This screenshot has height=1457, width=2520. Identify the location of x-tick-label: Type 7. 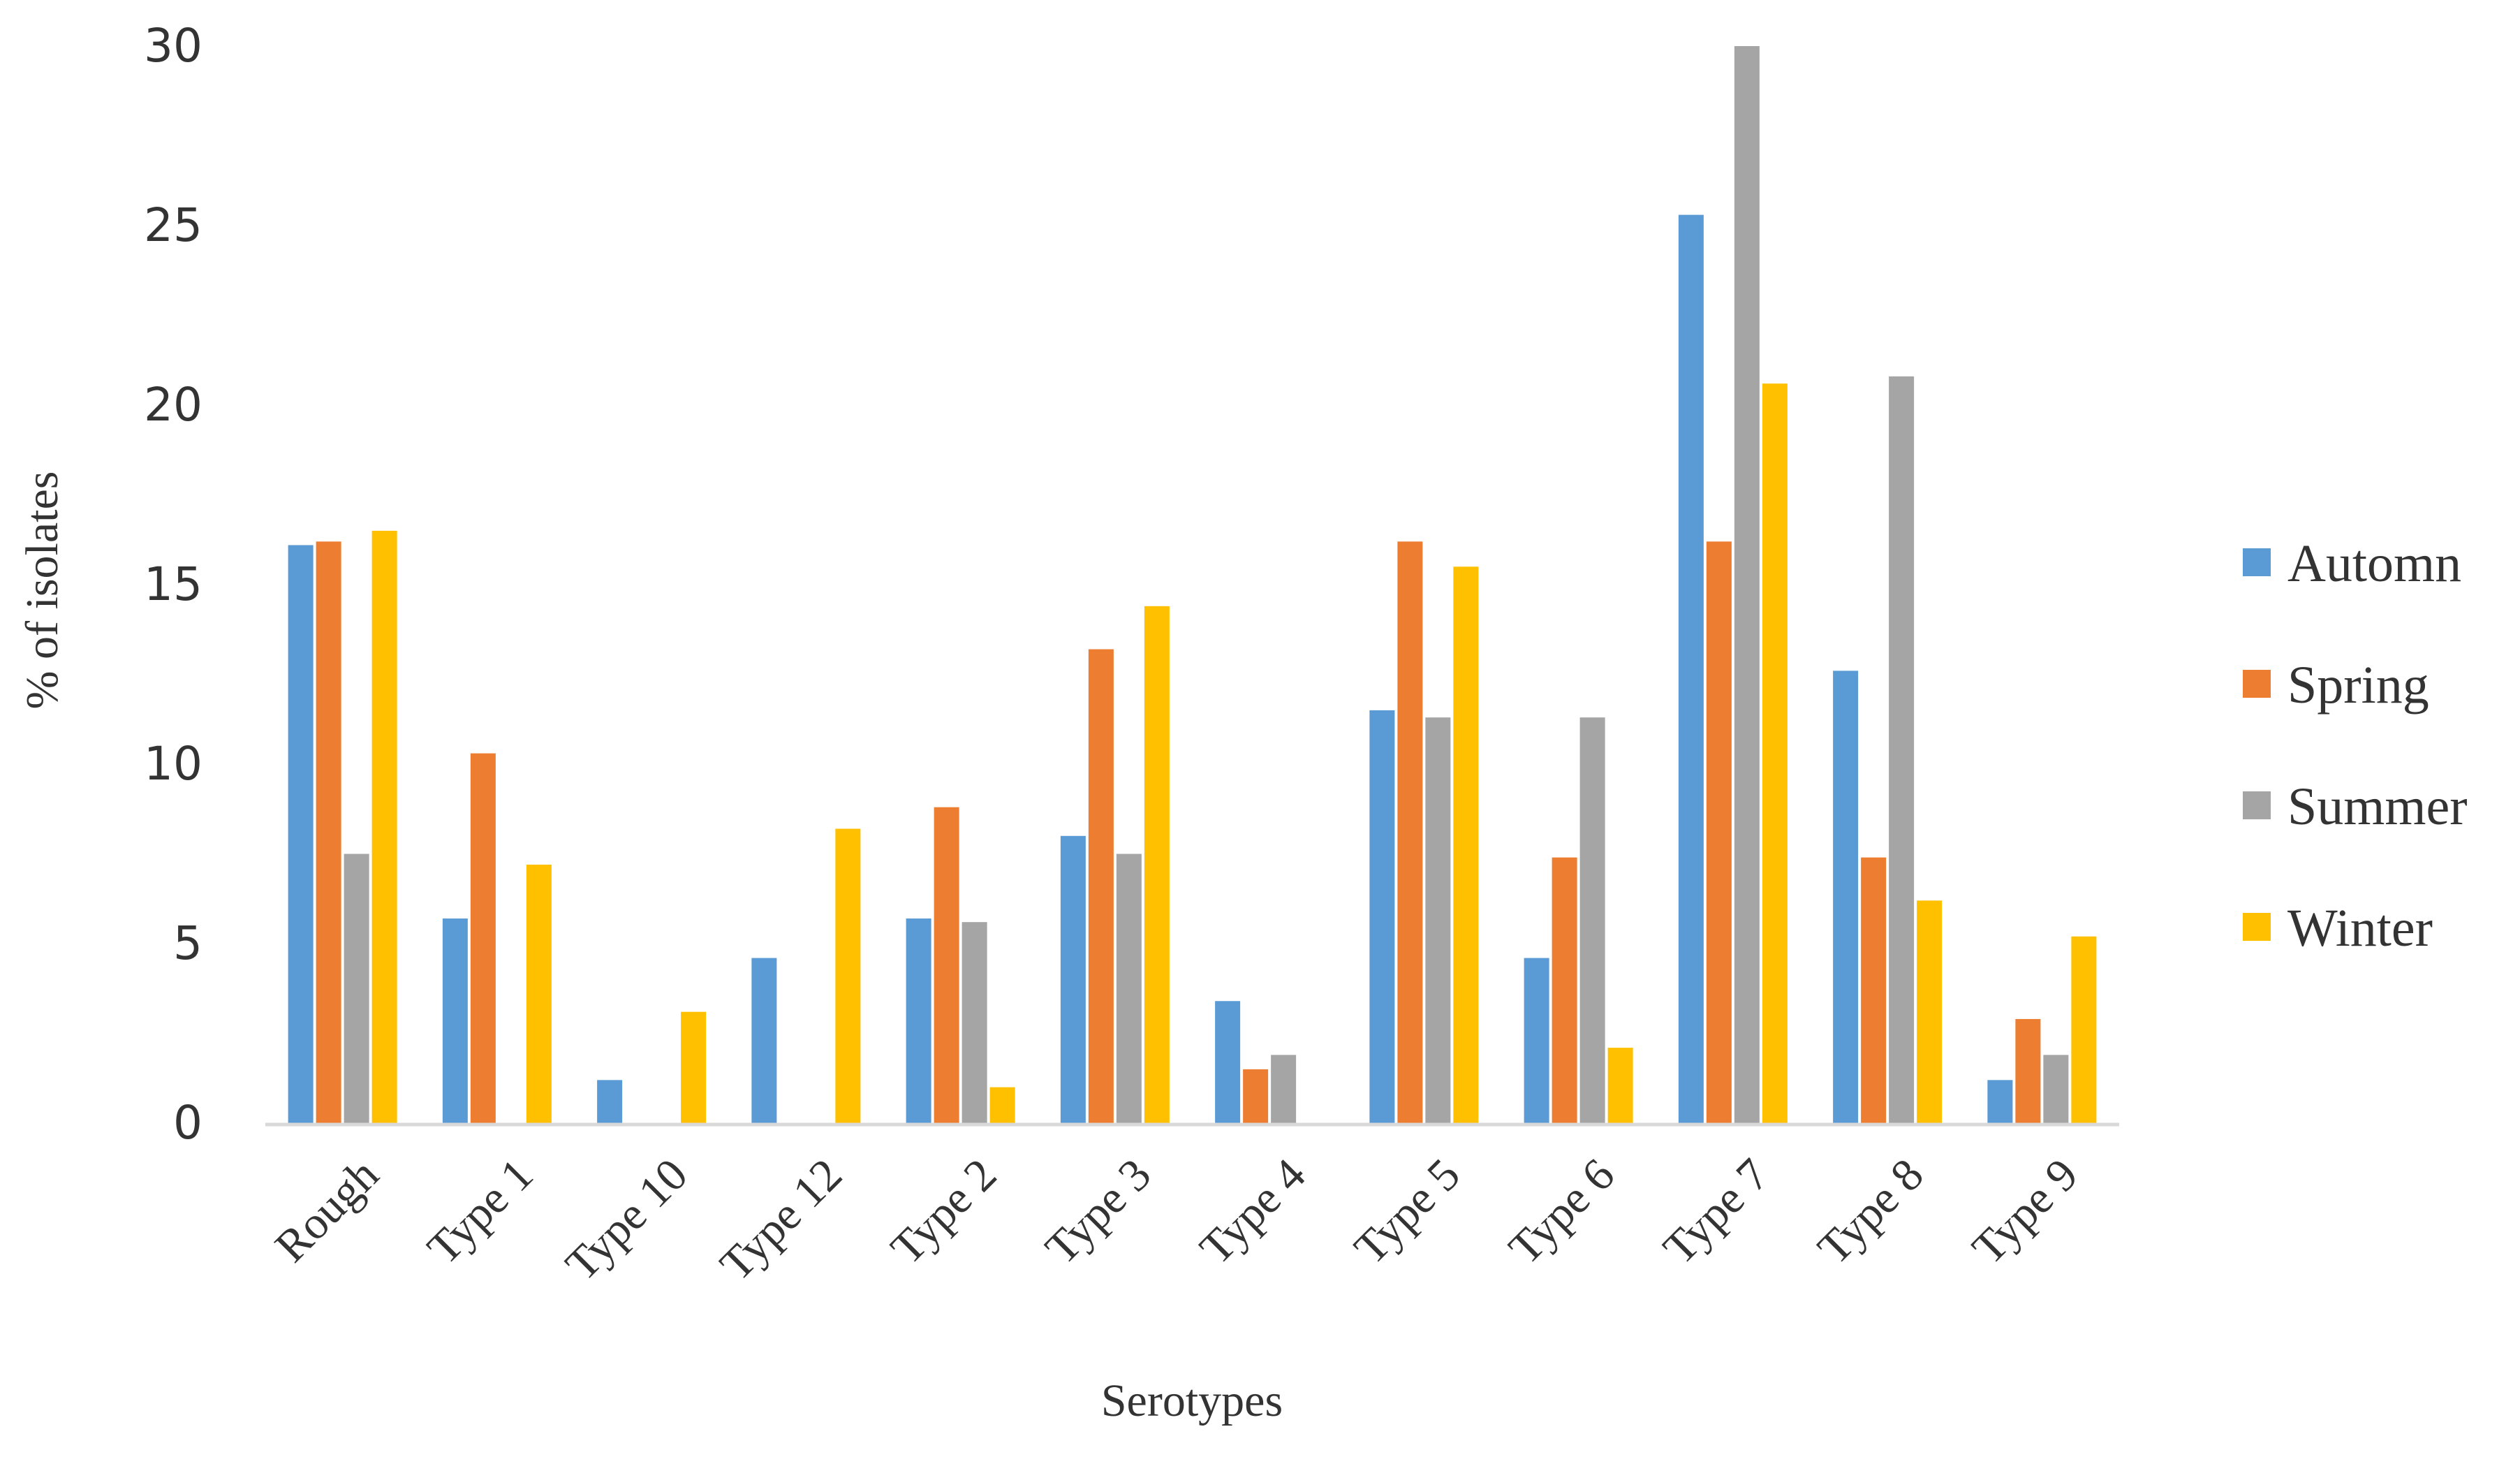
(1715, 1211).